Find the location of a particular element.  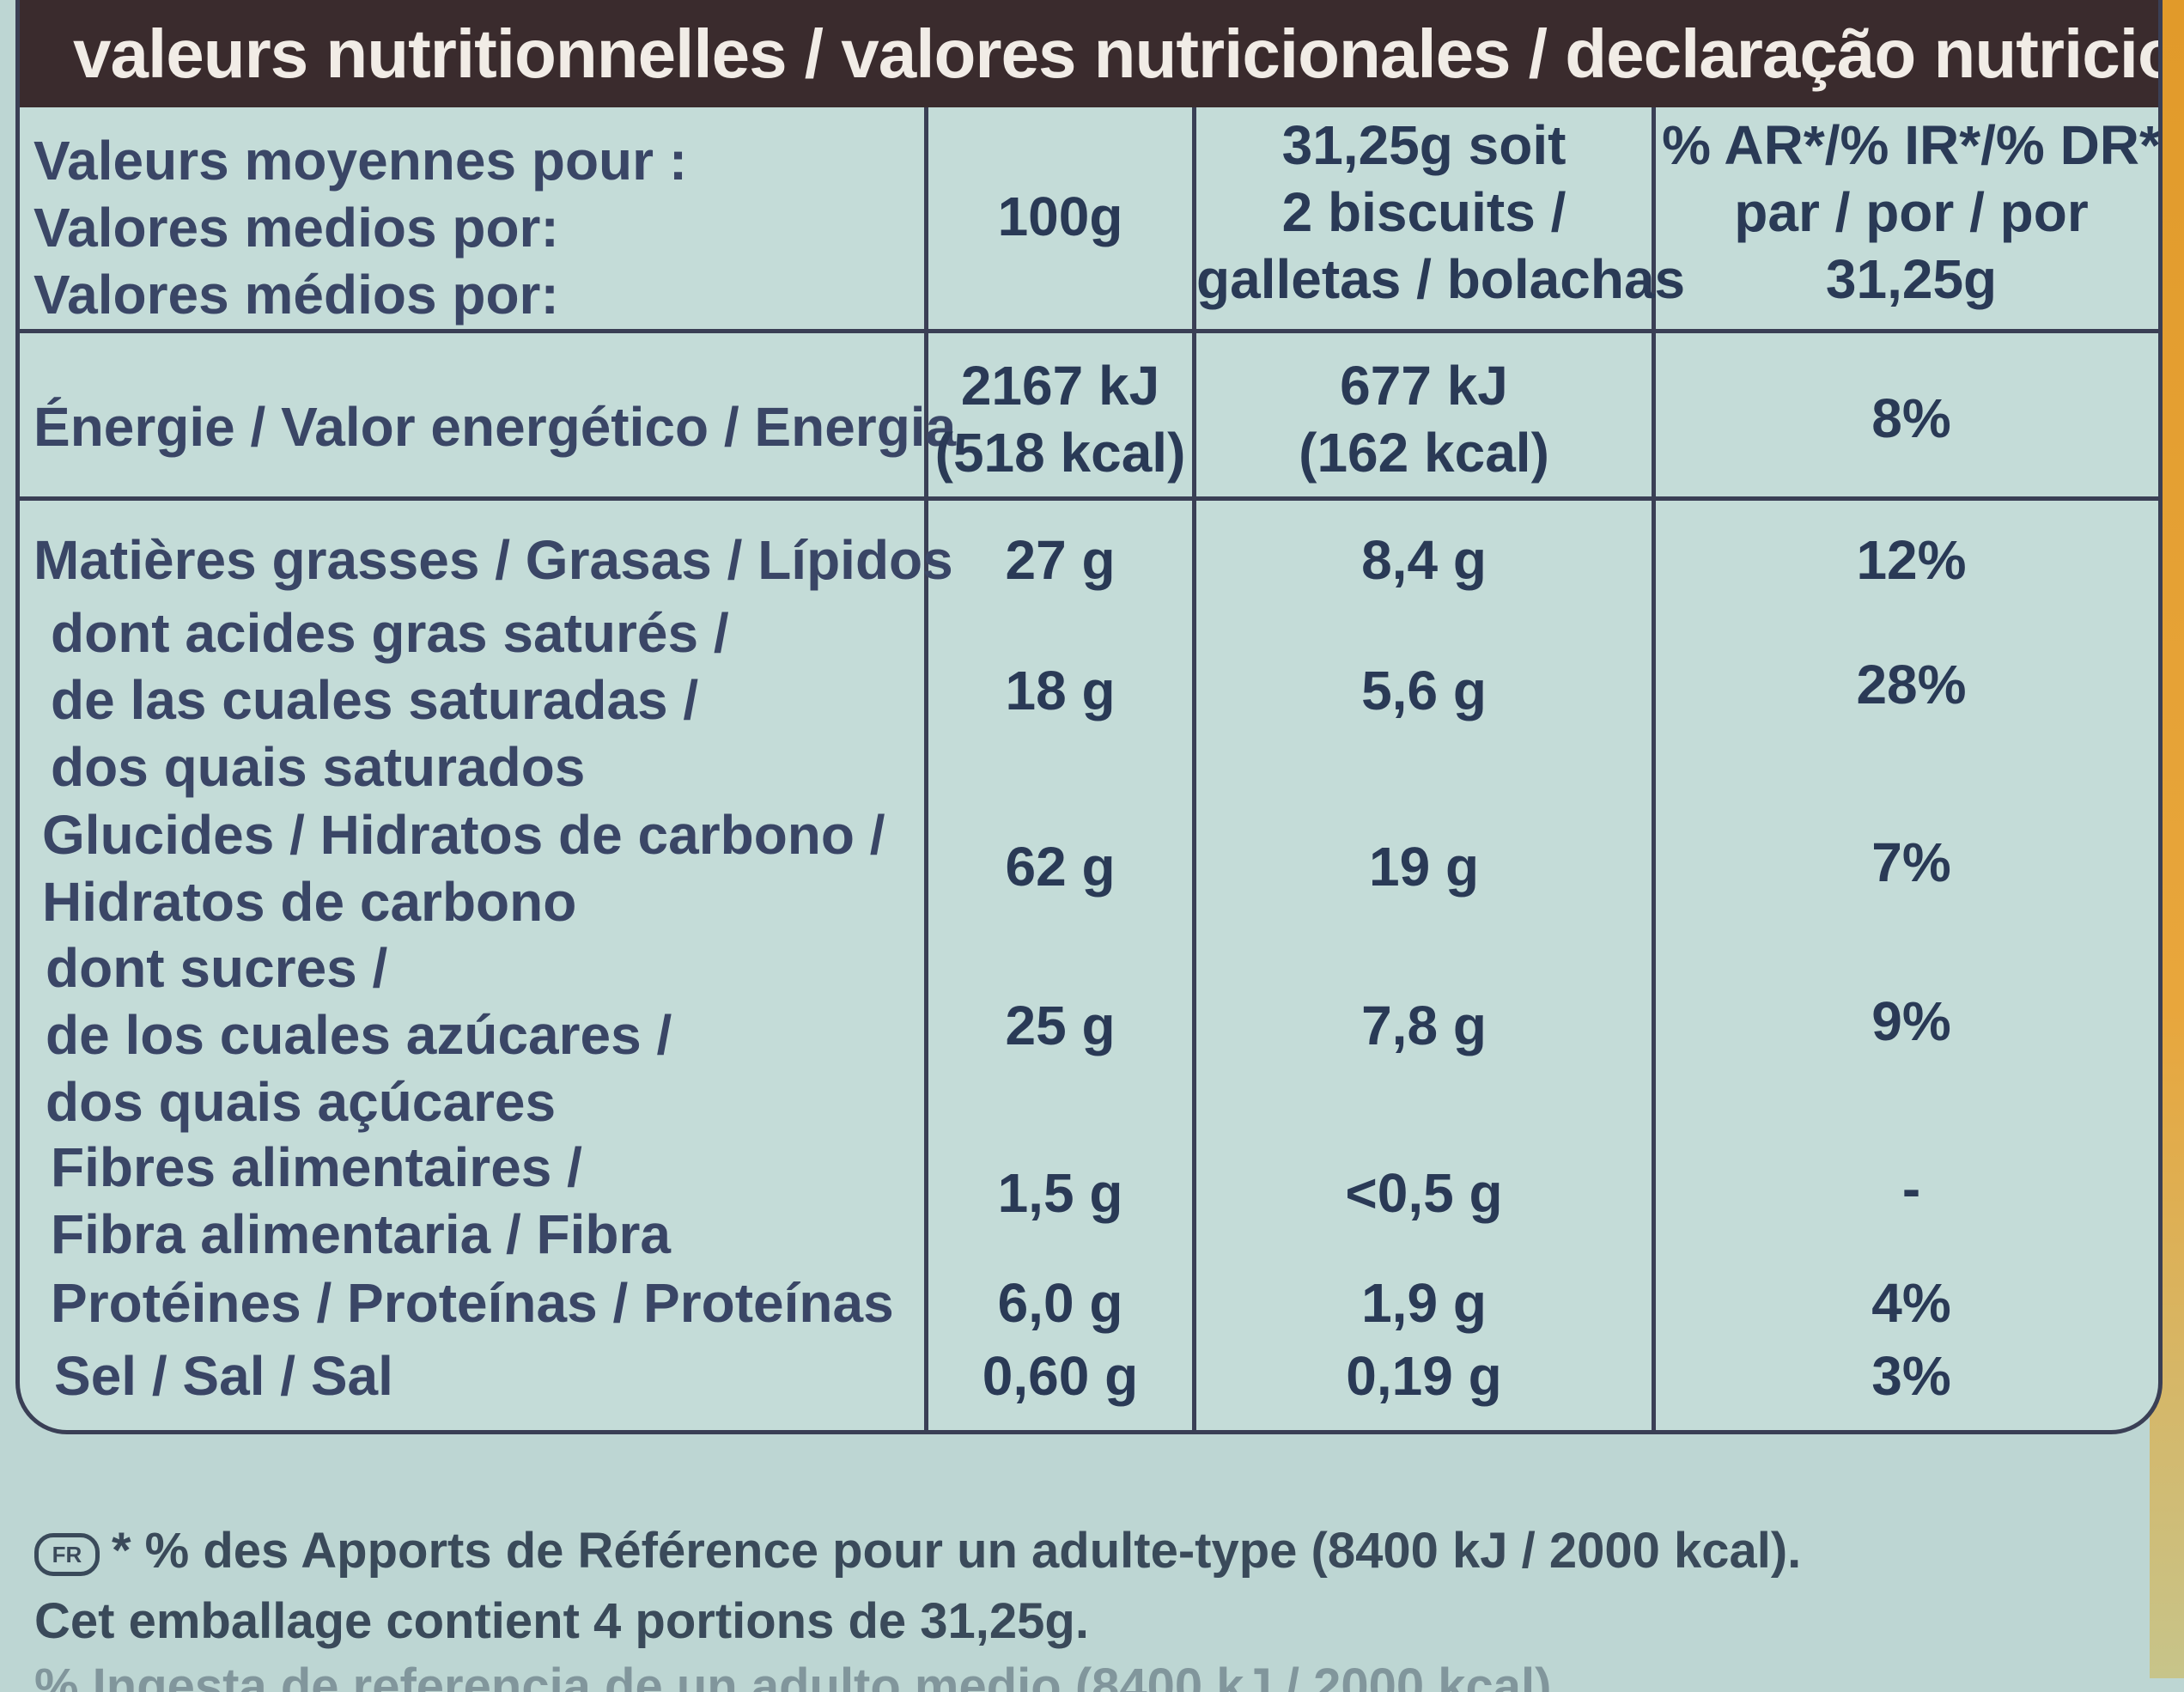

row-label-line: Hidratos de carbono is located at coordinates (309, 902).